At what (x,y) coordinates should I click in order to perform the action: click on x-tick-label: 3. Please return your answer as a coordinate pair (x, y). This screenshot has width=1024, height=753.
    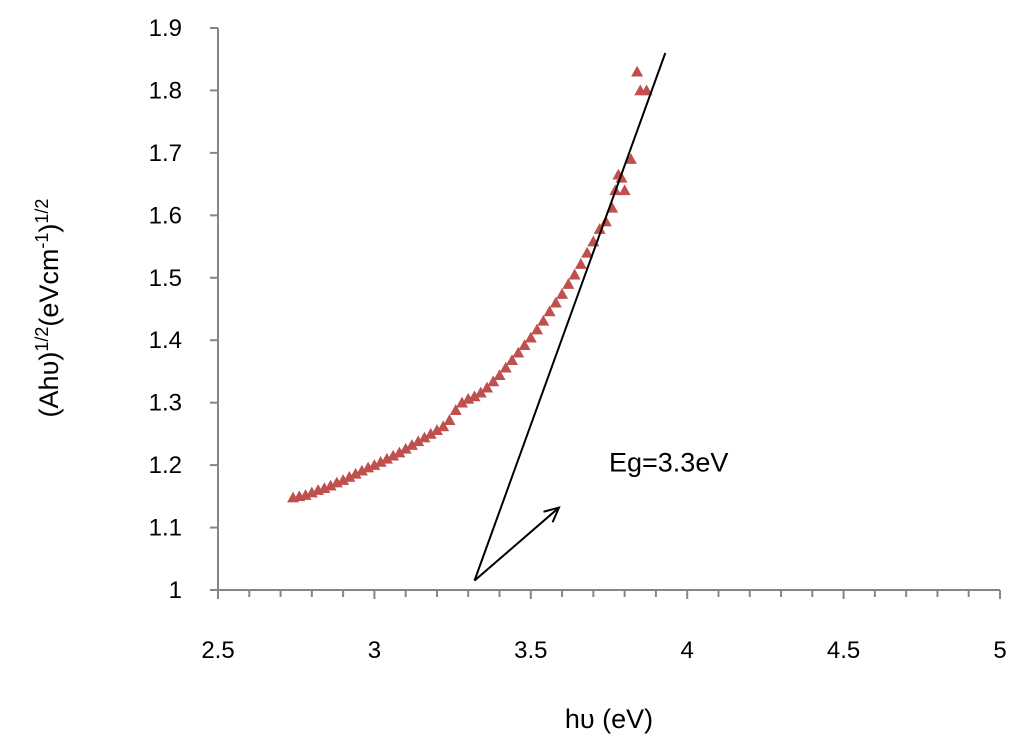
    Looking at the image, I should click on (374, 650).